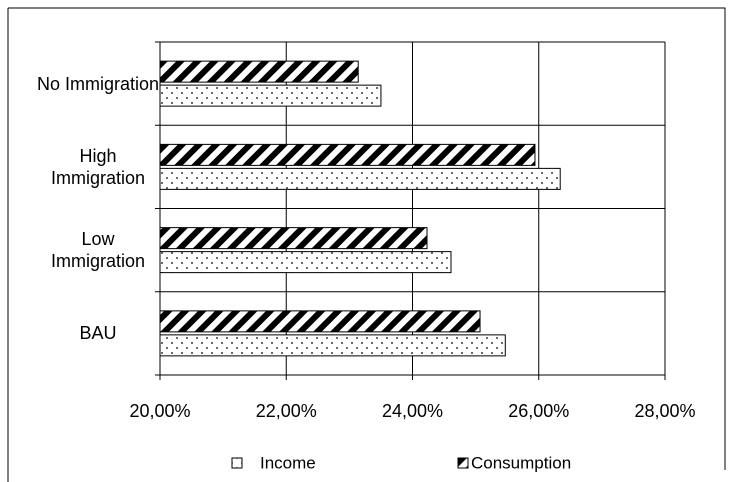  I want to click on x-tick-label: 26,00%, so click(538, 411).